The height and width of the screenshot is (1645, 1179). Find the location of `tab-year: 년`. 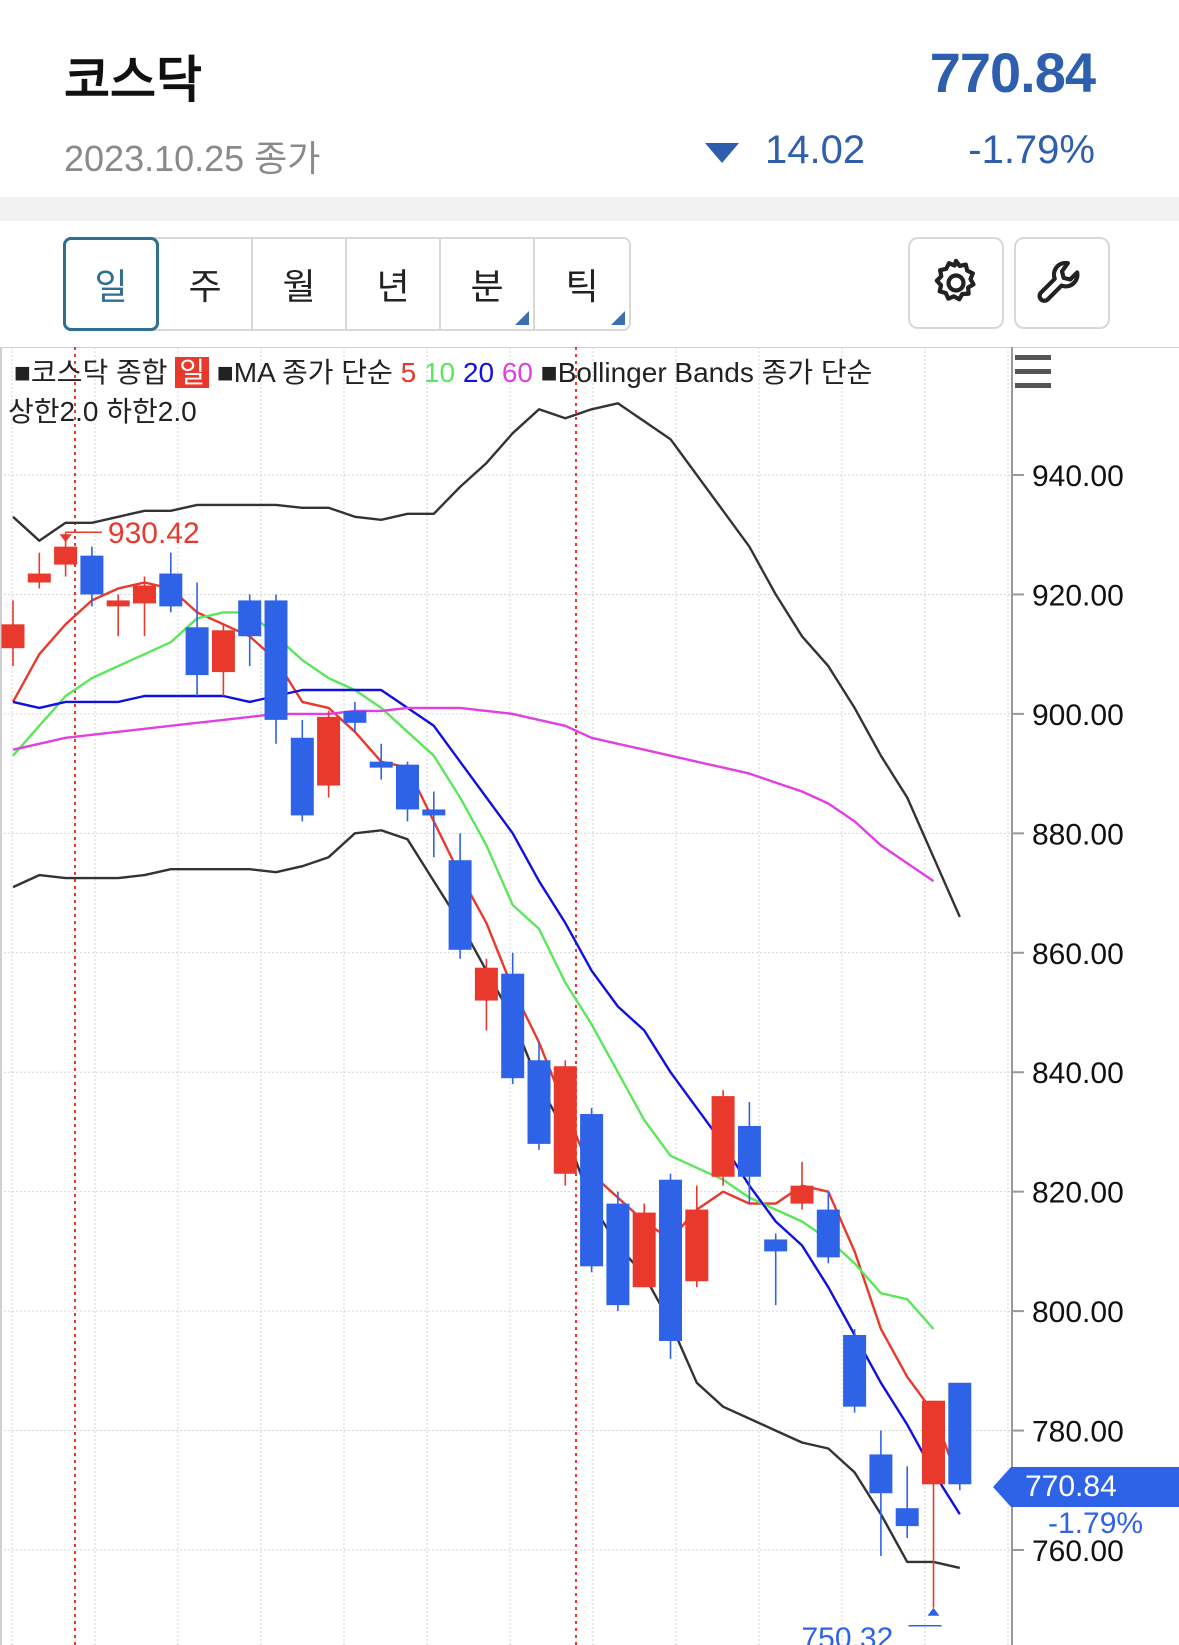

tab-year: 년 is located at coordinates (394, 284).